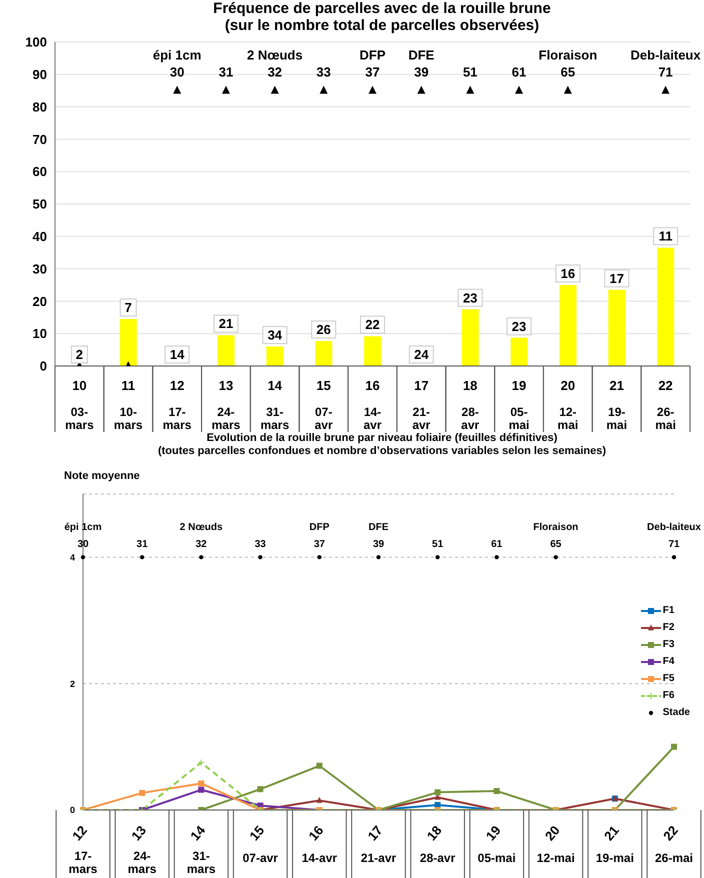  What do you see at coordinates (36, 42) in the screenshot?
I see `y-tick-label: 100` at bounding box center [36, 42].